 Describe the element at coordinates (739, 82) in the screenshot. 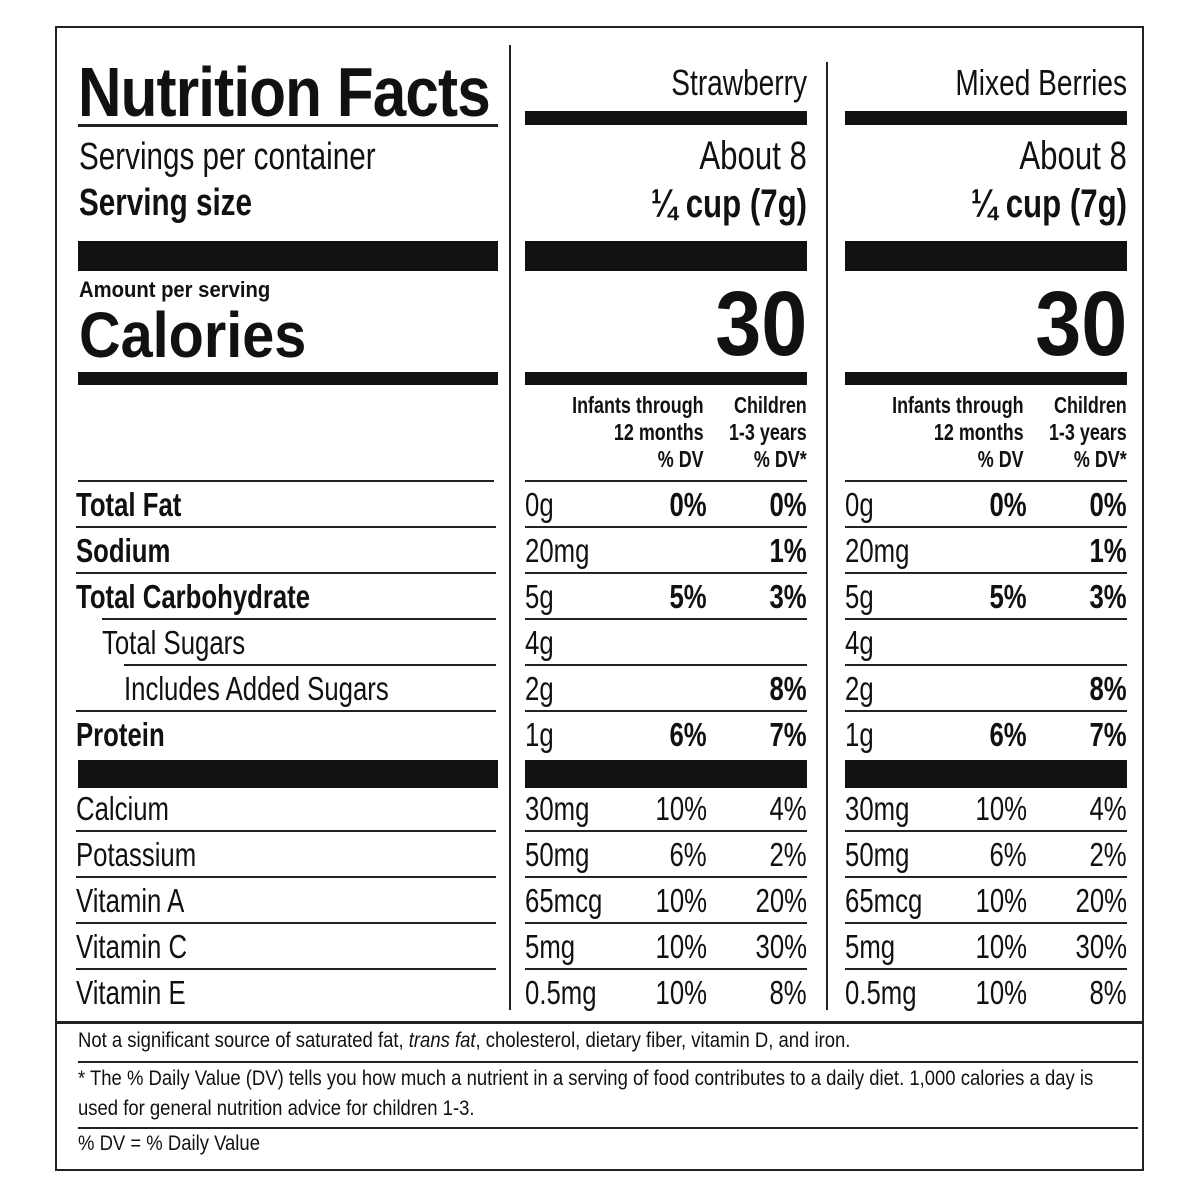

I see `product-name: Strawberry` at that location.